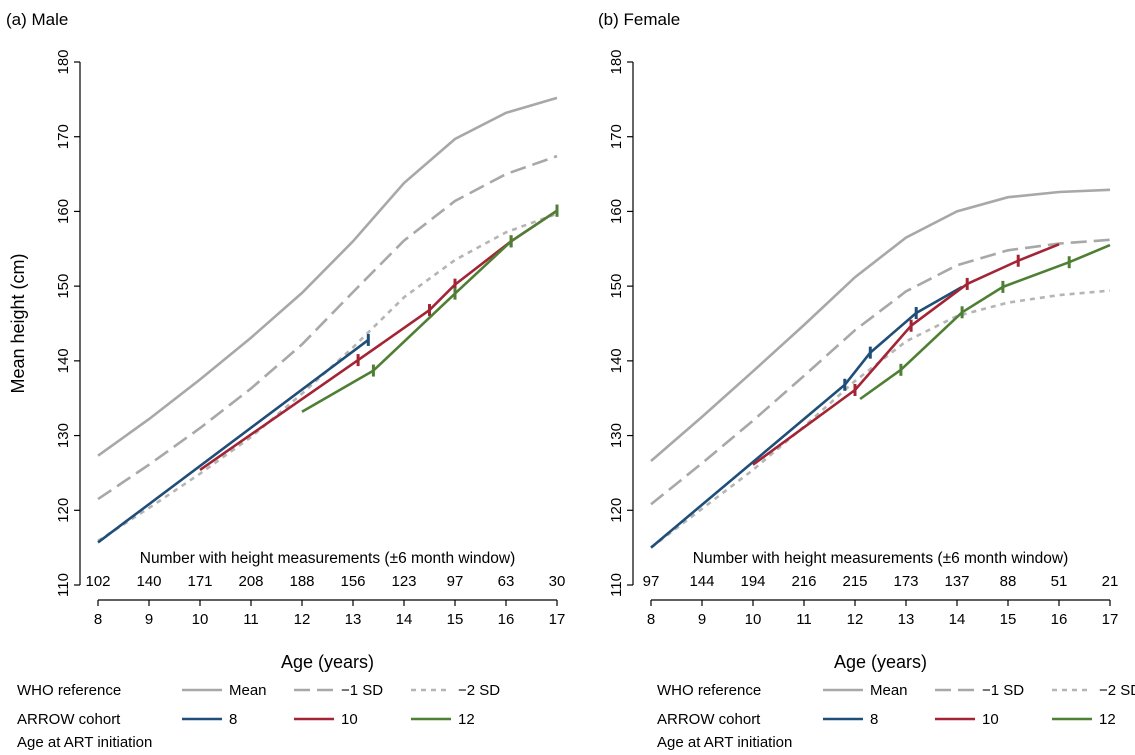 The height and width of the screenshot is (755, 1135). What do you see at coordinates (97, 581) in the screenshot?
I see `count-value: 102` at bounding box center [97, 581].